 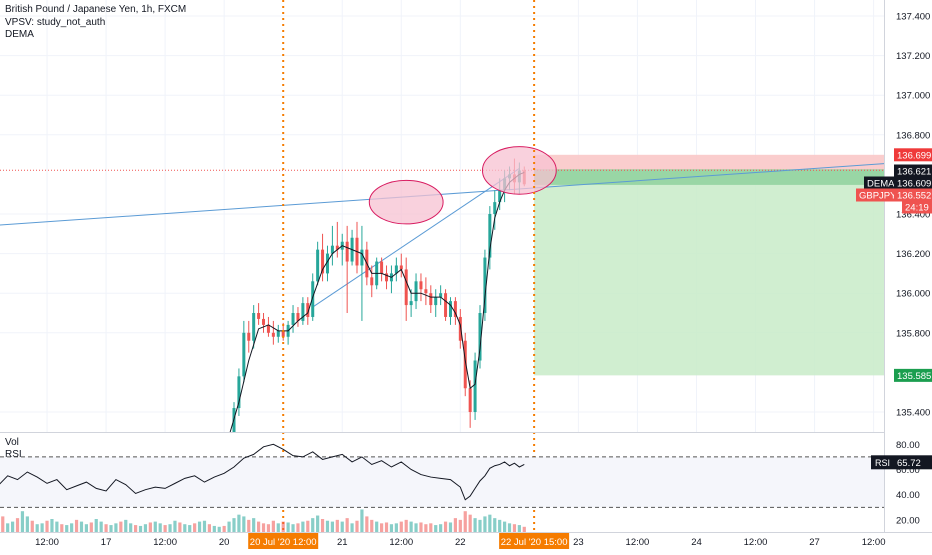 What do you see at coordinates (913, 254) in the screenshot?
I see `price-tick-label: 136.200` at bounding box center [913, 254].